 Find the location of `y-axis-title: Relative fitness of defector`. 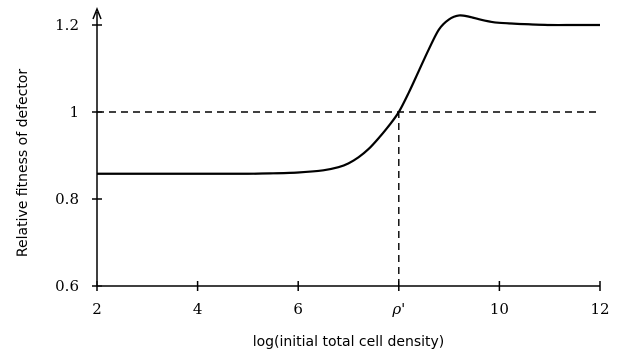

y-axis-title: Relative fitness of defector is located at coordinates (23, 163).